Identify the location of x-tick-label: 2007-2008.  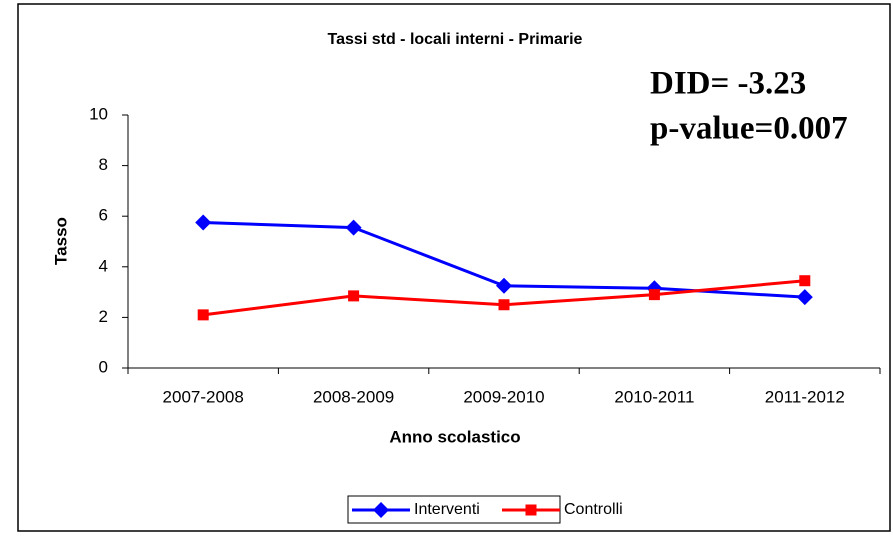
(203, 396).